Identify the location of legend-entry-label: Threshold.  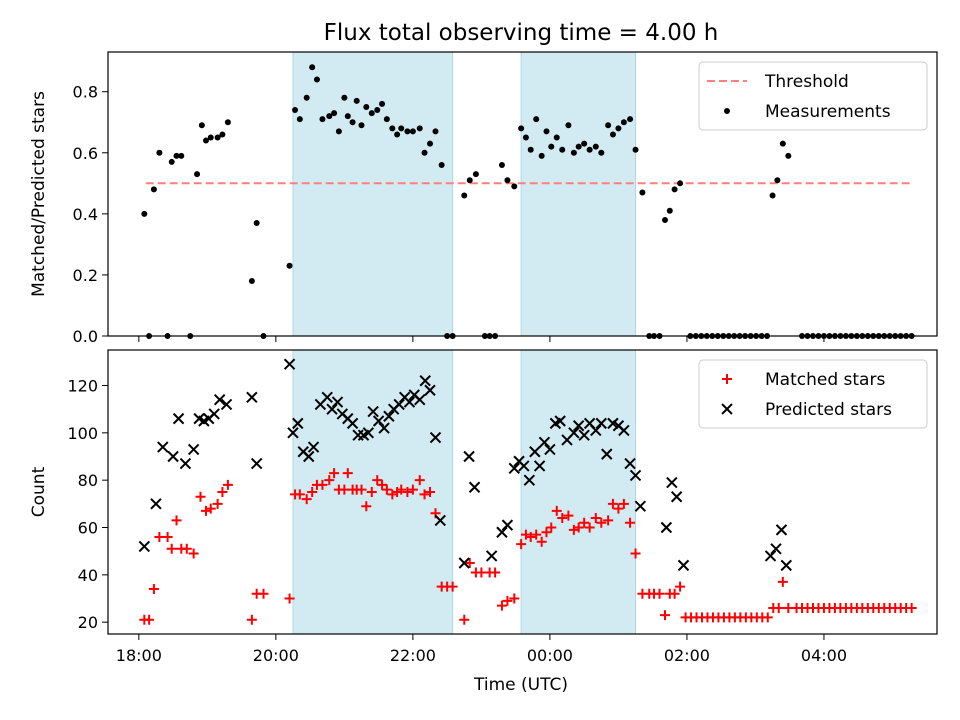
(806, 82).